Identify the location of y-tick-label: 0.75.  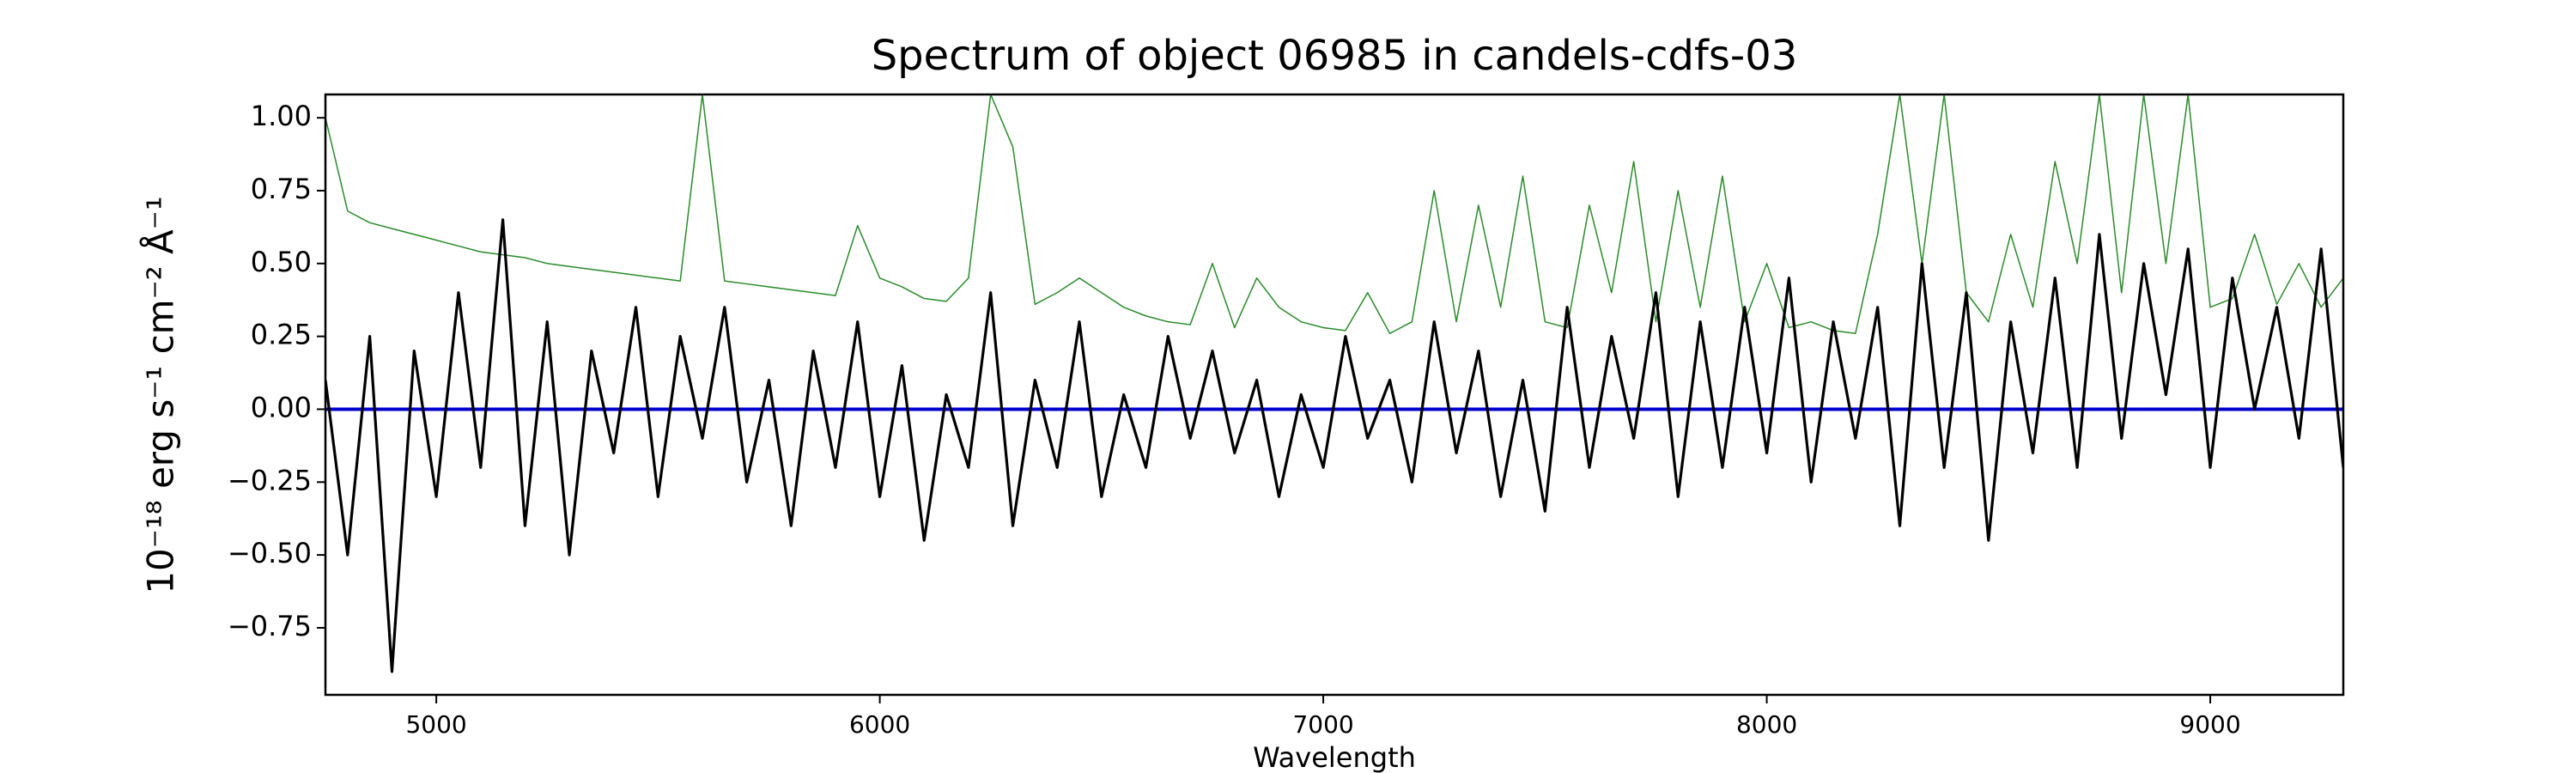
(281, 189).